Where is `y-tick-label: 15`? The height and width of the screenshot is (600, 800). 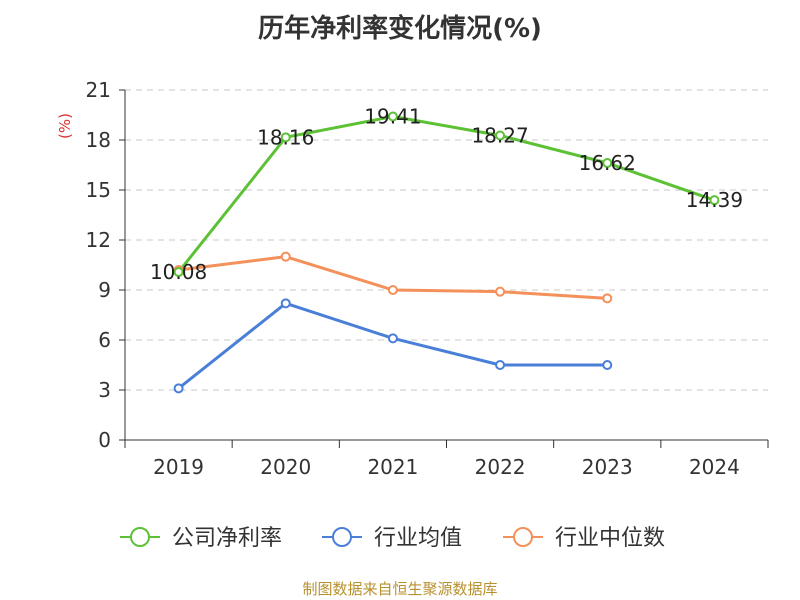
y-tick-label: 15 is located at coordinates (98, 190).